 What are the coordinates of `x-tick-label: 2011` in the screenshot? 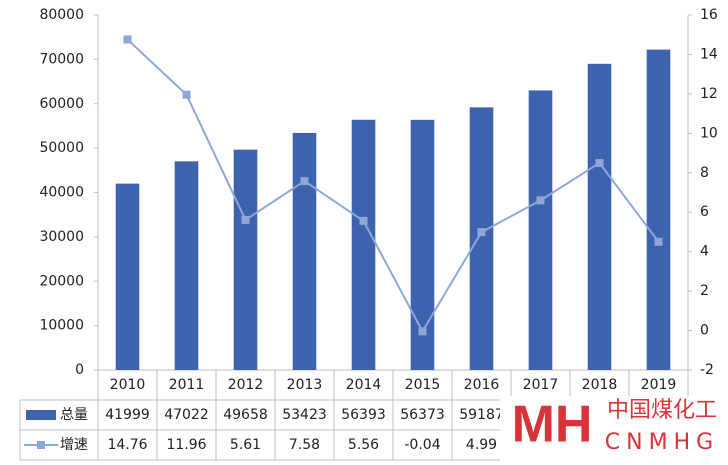 It's located at (187, 385).